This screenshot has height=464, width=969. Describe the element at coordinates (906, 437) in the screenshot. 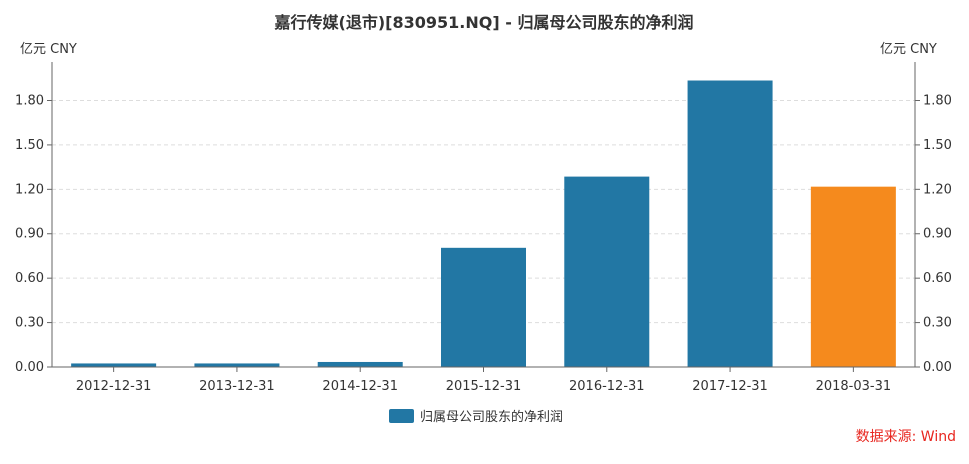

I see `source-note: 数据来源: Wind` at that location.